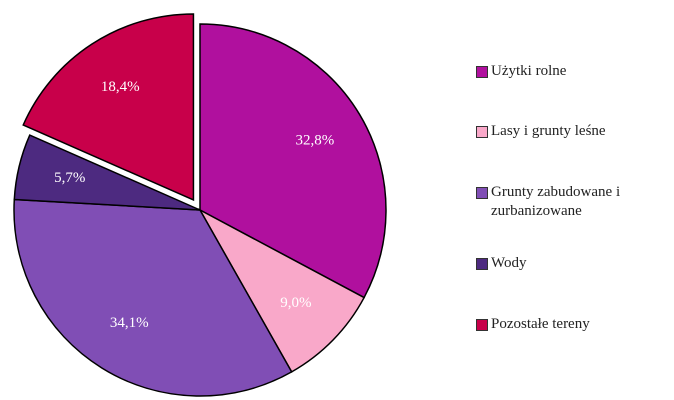 This screenshot has width=674, height=400. What do you see at coordinates (548, 131) in the screenshot?
I see `legend-label: Lasy i grunty leśne` at bounding box center [548, 131].